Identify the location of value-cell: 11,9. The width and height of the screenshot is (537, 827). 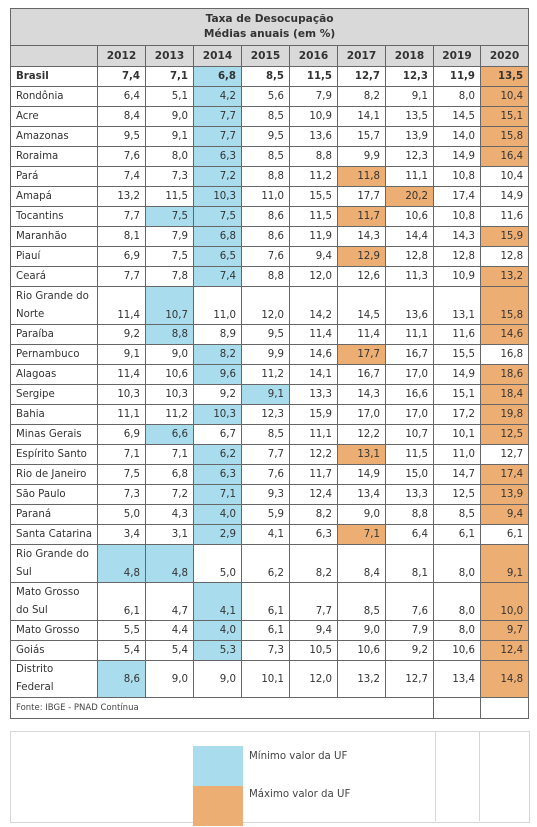
(313, 236).